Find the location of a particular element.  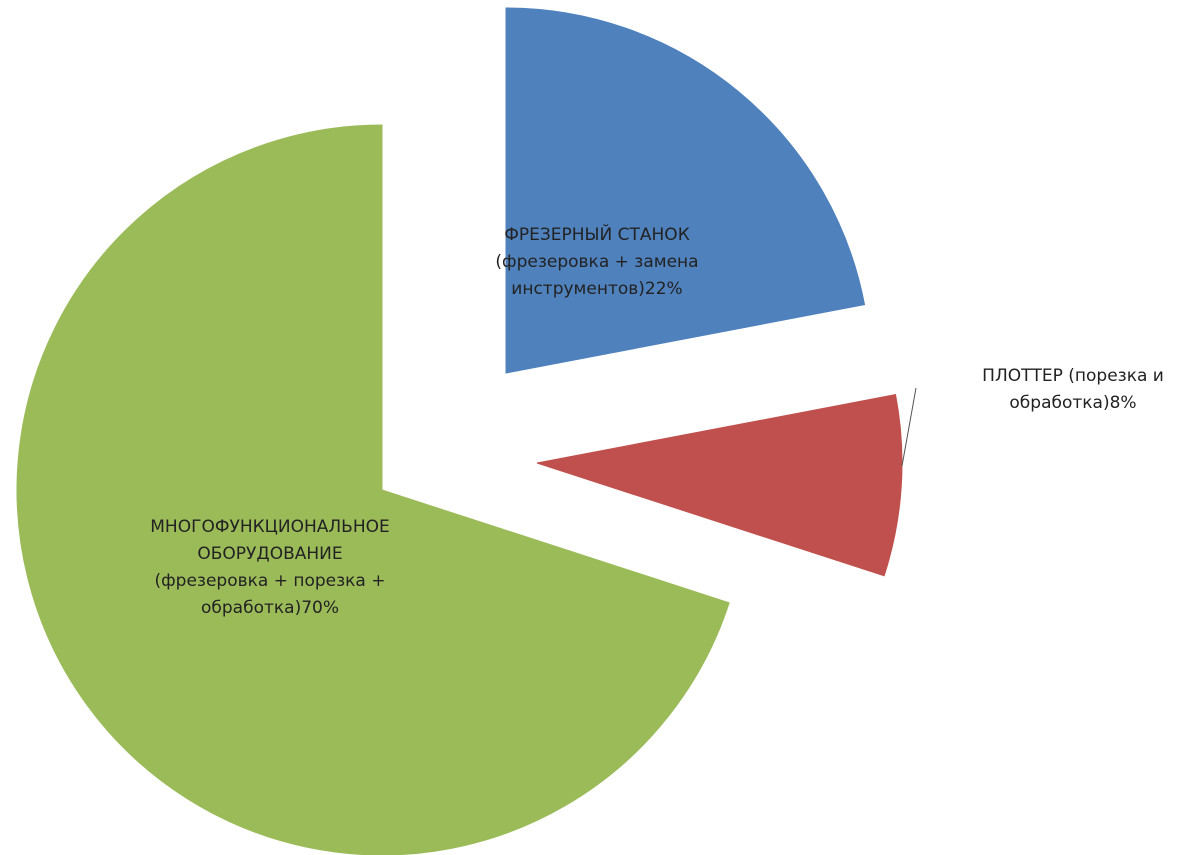

slice-label-1-line-1: ФРЕЗЕРНЫЙ СТАНОК is located at coordinates (597, 234).